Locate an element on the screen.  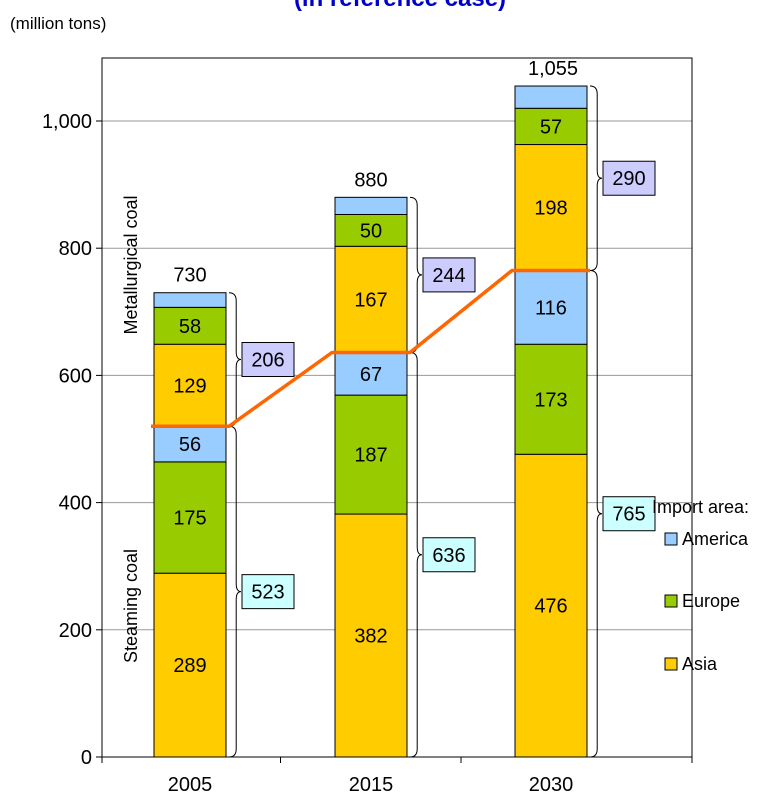
segment-label: 289 is located at coordinates (189, 666).